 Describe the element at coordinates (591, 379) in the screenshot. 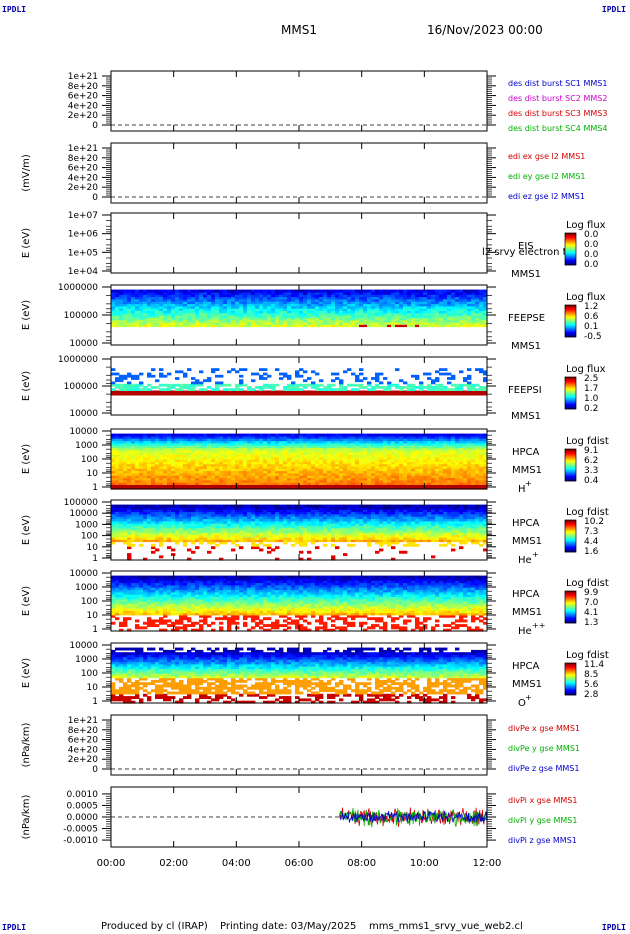

I see `colorbar-tick-label: 2.5` at that location.